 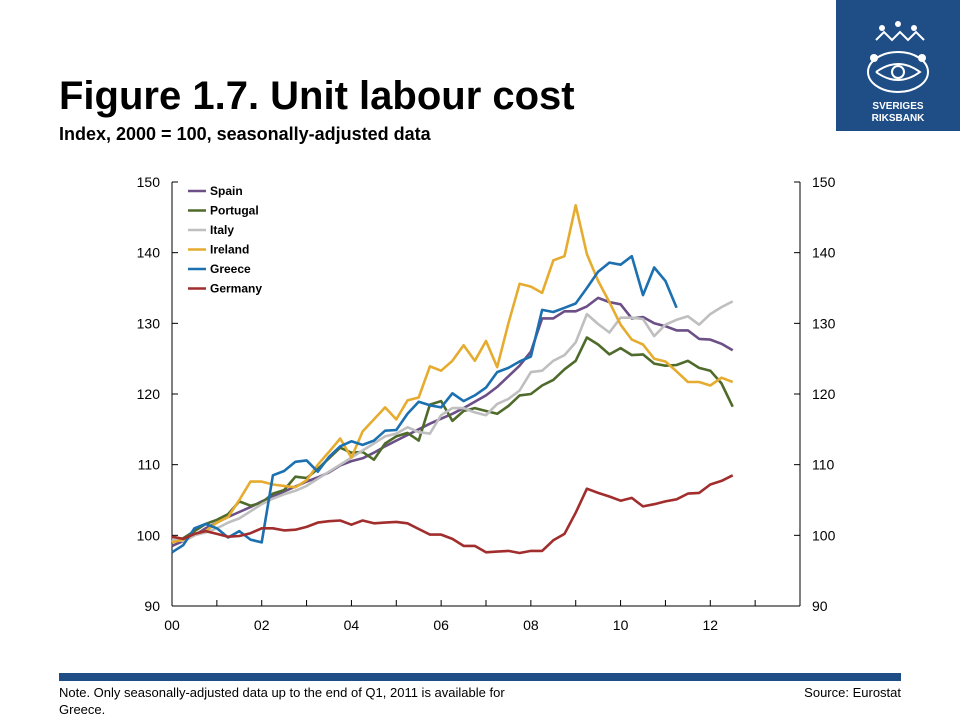 I want to click on legend-label-greece: Greece, so click(x=230, y=269).